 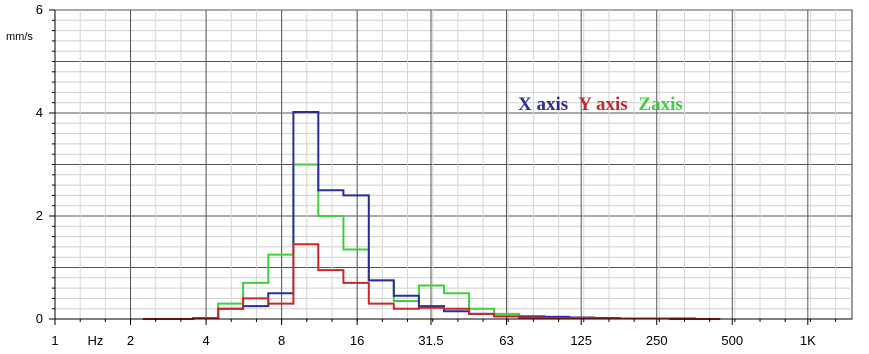 I want to click on x-tick-label: 4, so click(x=205, y=340).